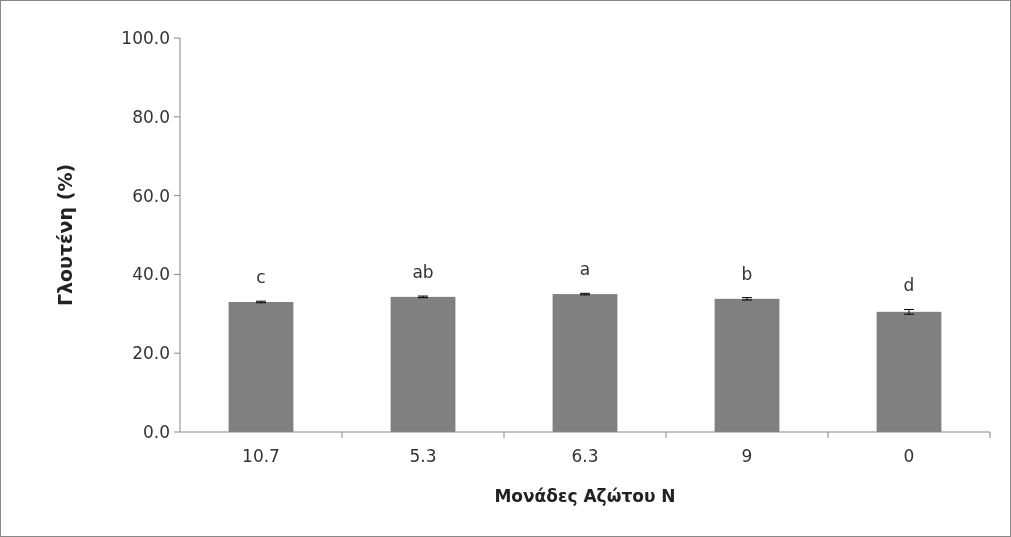 The image size is (1011, 537). Describe the element at coordinates (909, 285) in the screenshot. I see `annotation: d` at that location.